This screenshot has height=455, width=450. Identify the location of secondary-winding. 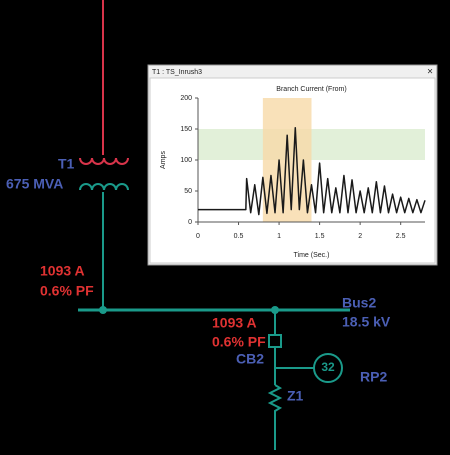
(104, 187).